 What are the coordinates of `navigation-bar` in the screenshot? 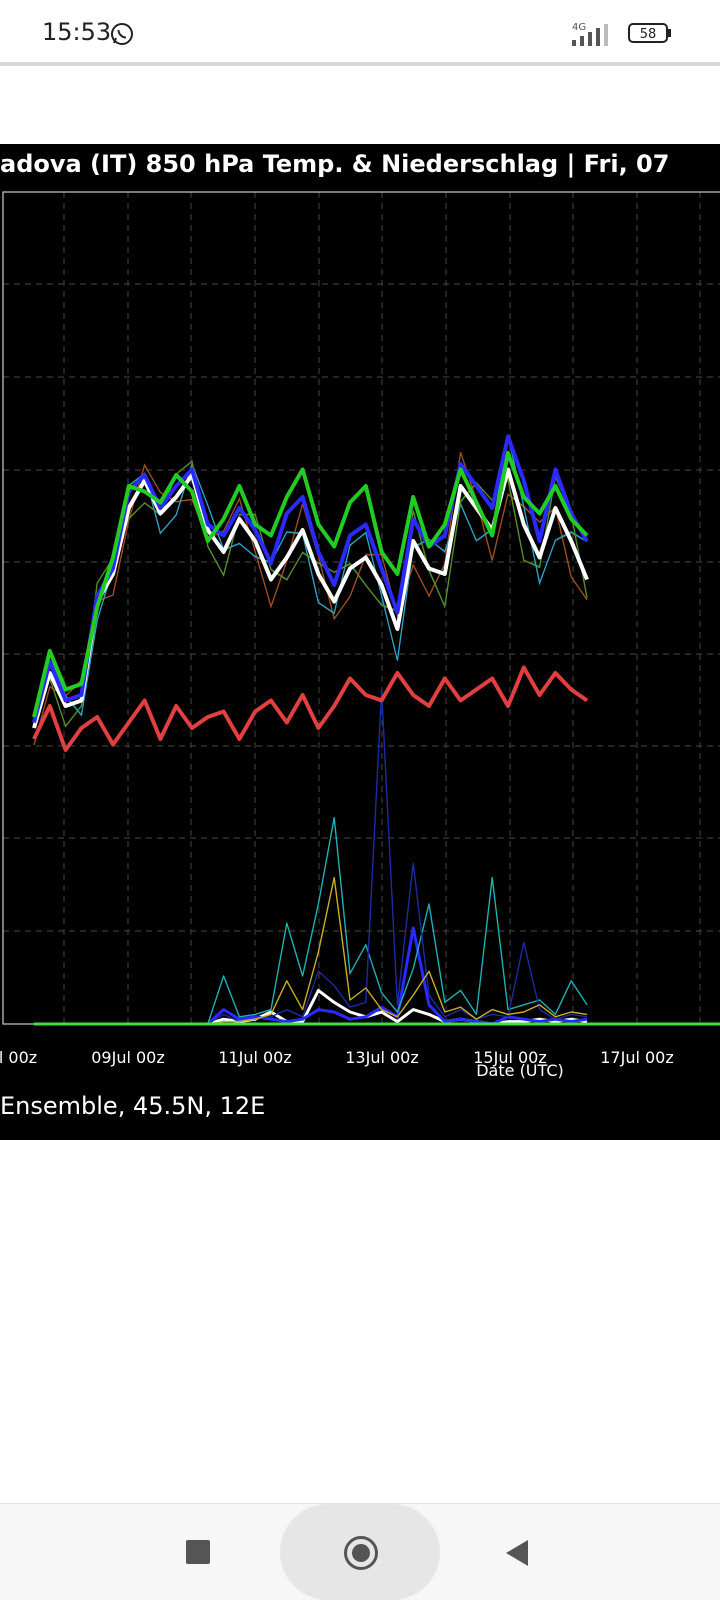 It's located at (360, 1552).